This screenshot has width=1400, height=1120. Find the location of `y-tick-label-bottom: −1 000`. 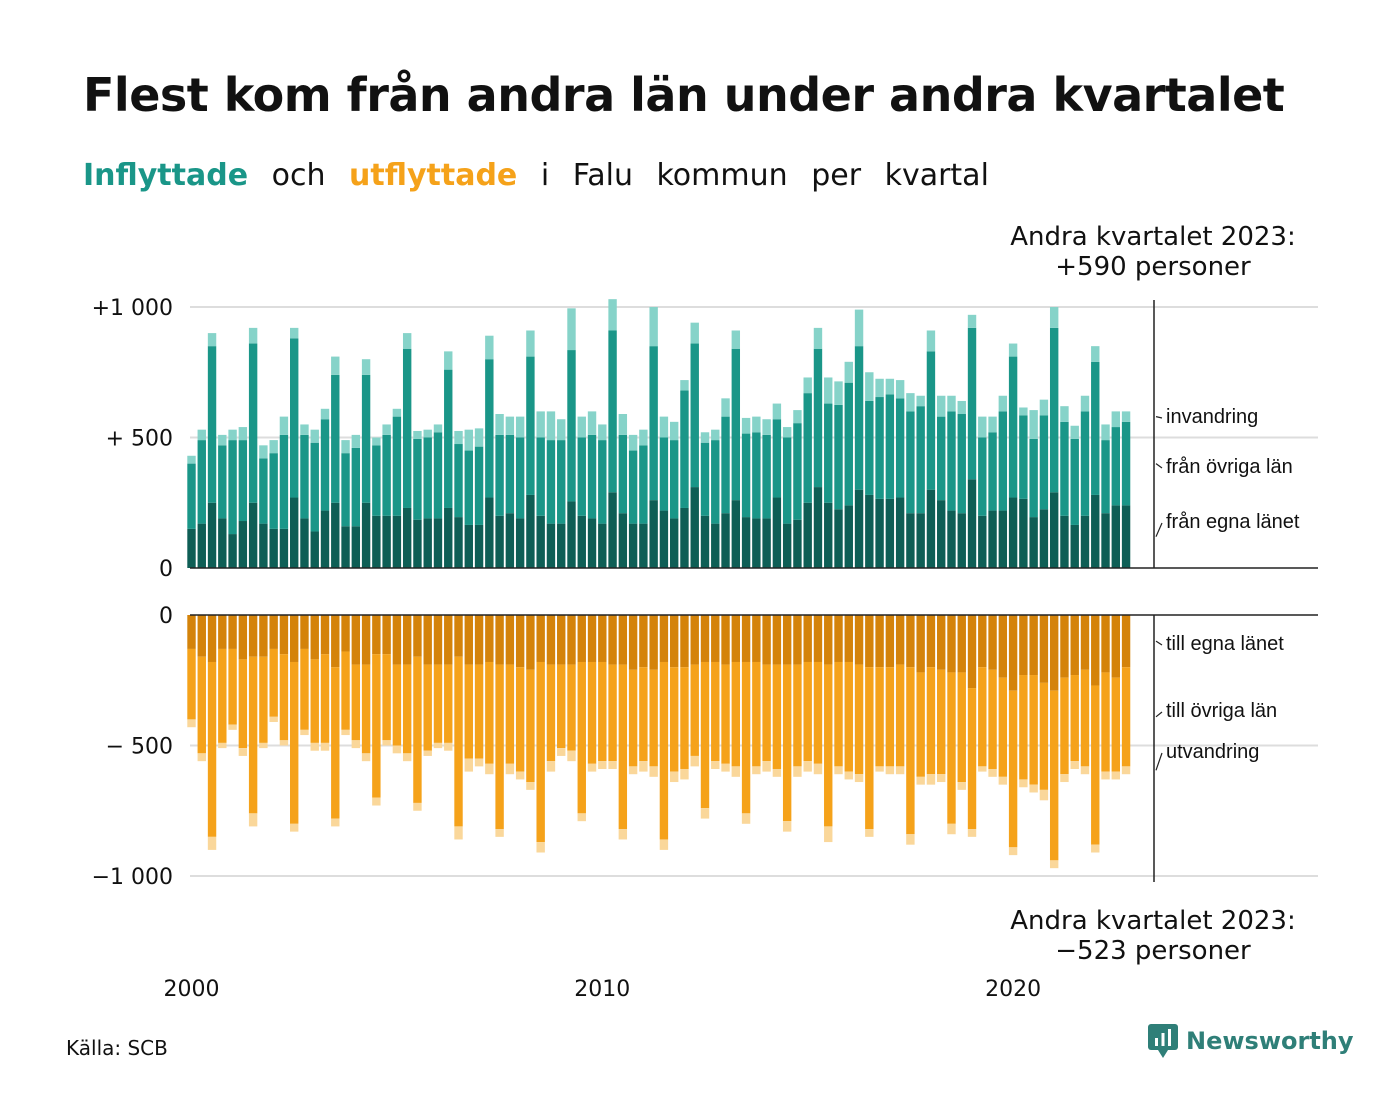

y-tick-label-bottom: −1 000 is located at coordinates (132, 877).